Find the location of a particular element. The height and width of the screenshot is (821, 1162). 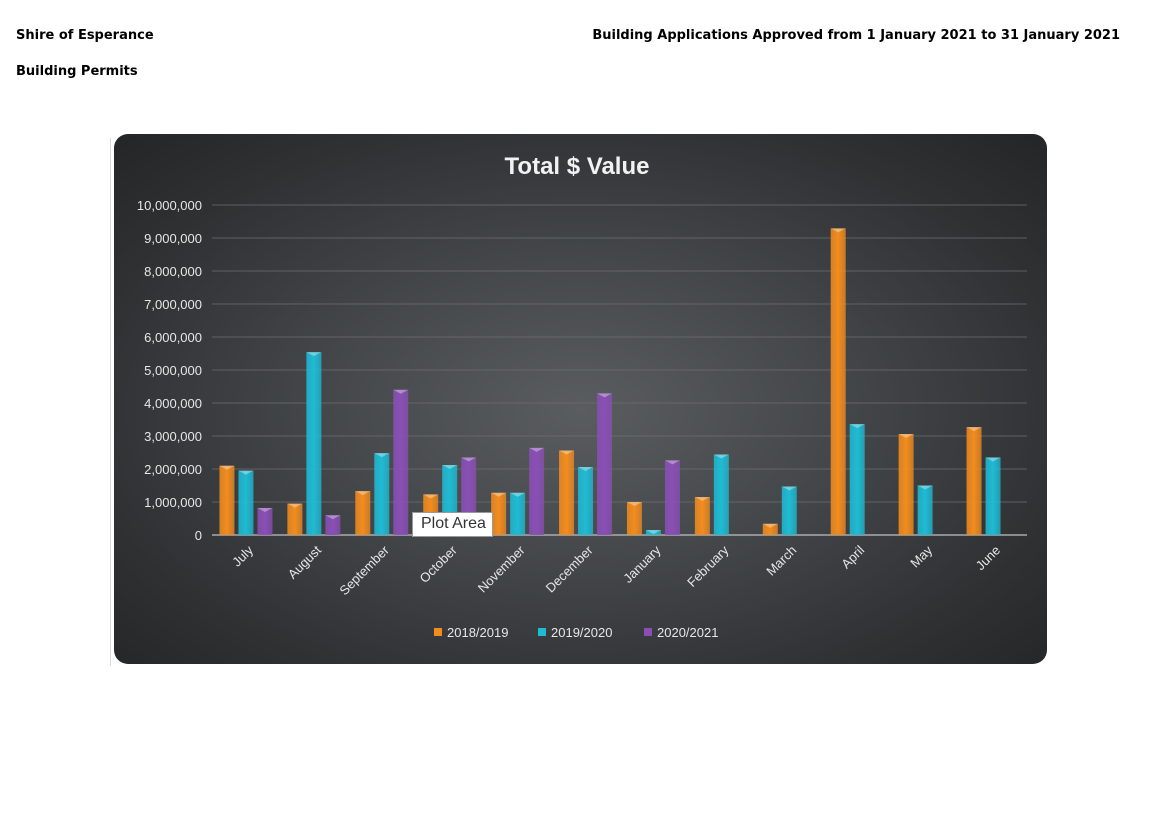

page-subtitle: Building Permits is located at coordinates (77, 71).